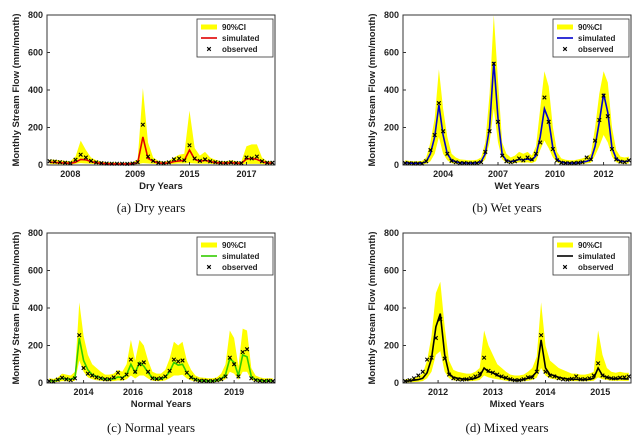 The height and width of the screenshot is (443, 643). I want to click on legend-obs-swatch, so click(209, 267).